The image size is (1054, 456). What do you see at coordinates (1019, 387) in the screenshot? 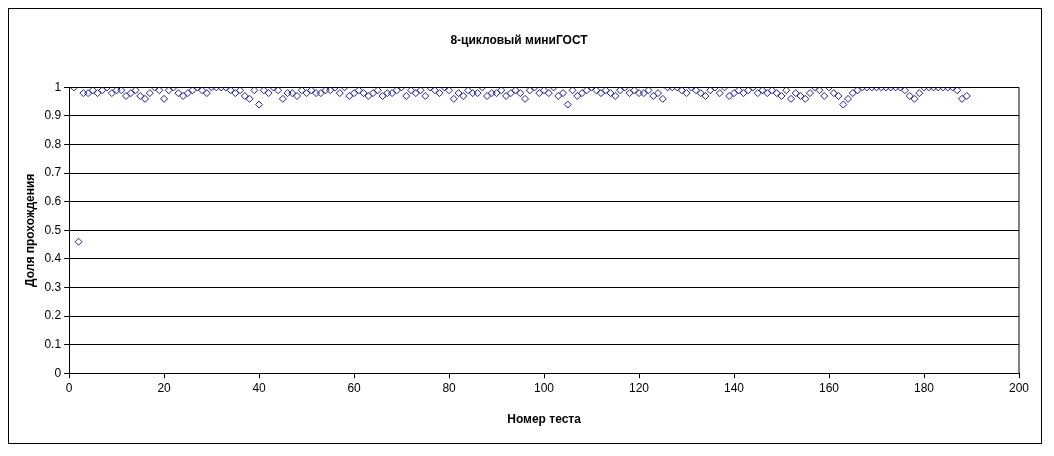
I see `x-tick-label: 200` at bounding box center [1019, 387].